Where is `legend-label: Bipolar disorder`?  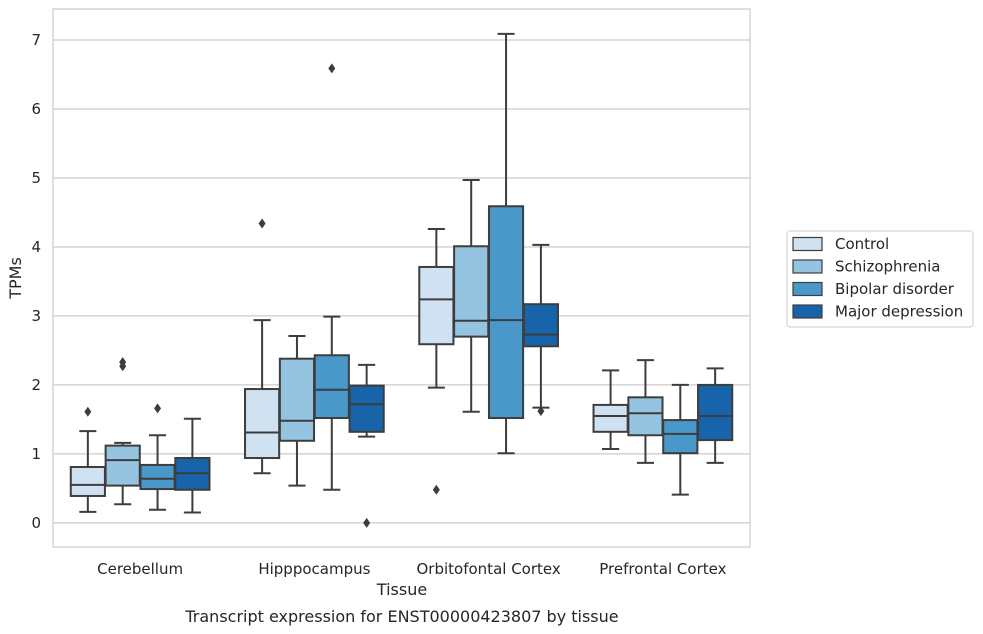 legend-label: Bipolar disorder is located at coordinates (895, 289).